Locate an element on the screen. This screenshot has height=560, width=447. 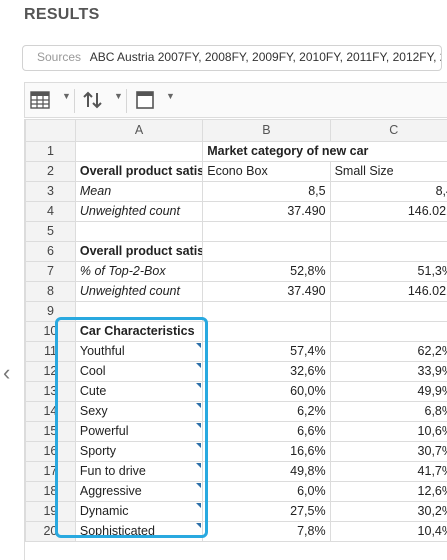
table-row: 9 is located at coordinates (236, 311).